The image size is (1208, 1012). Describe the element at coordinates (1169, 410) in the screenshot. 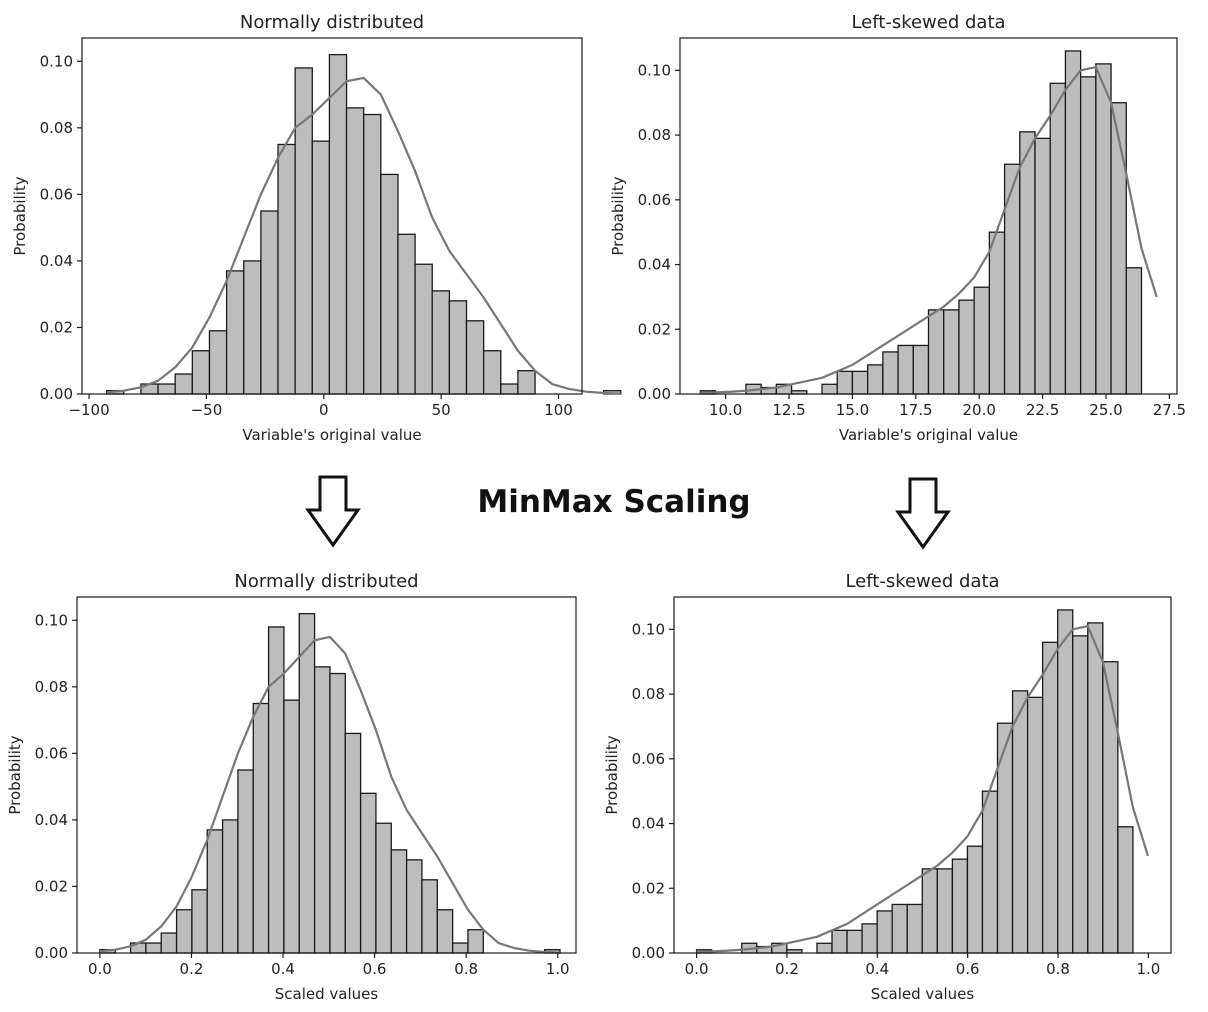

I see `x-tick-label: 27.5` at that location.